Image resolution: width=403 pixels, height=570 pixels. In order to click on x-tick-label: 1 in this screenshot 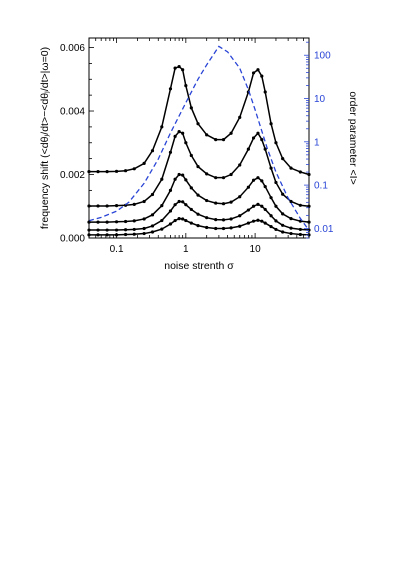, I will do `click(186, 249)`.